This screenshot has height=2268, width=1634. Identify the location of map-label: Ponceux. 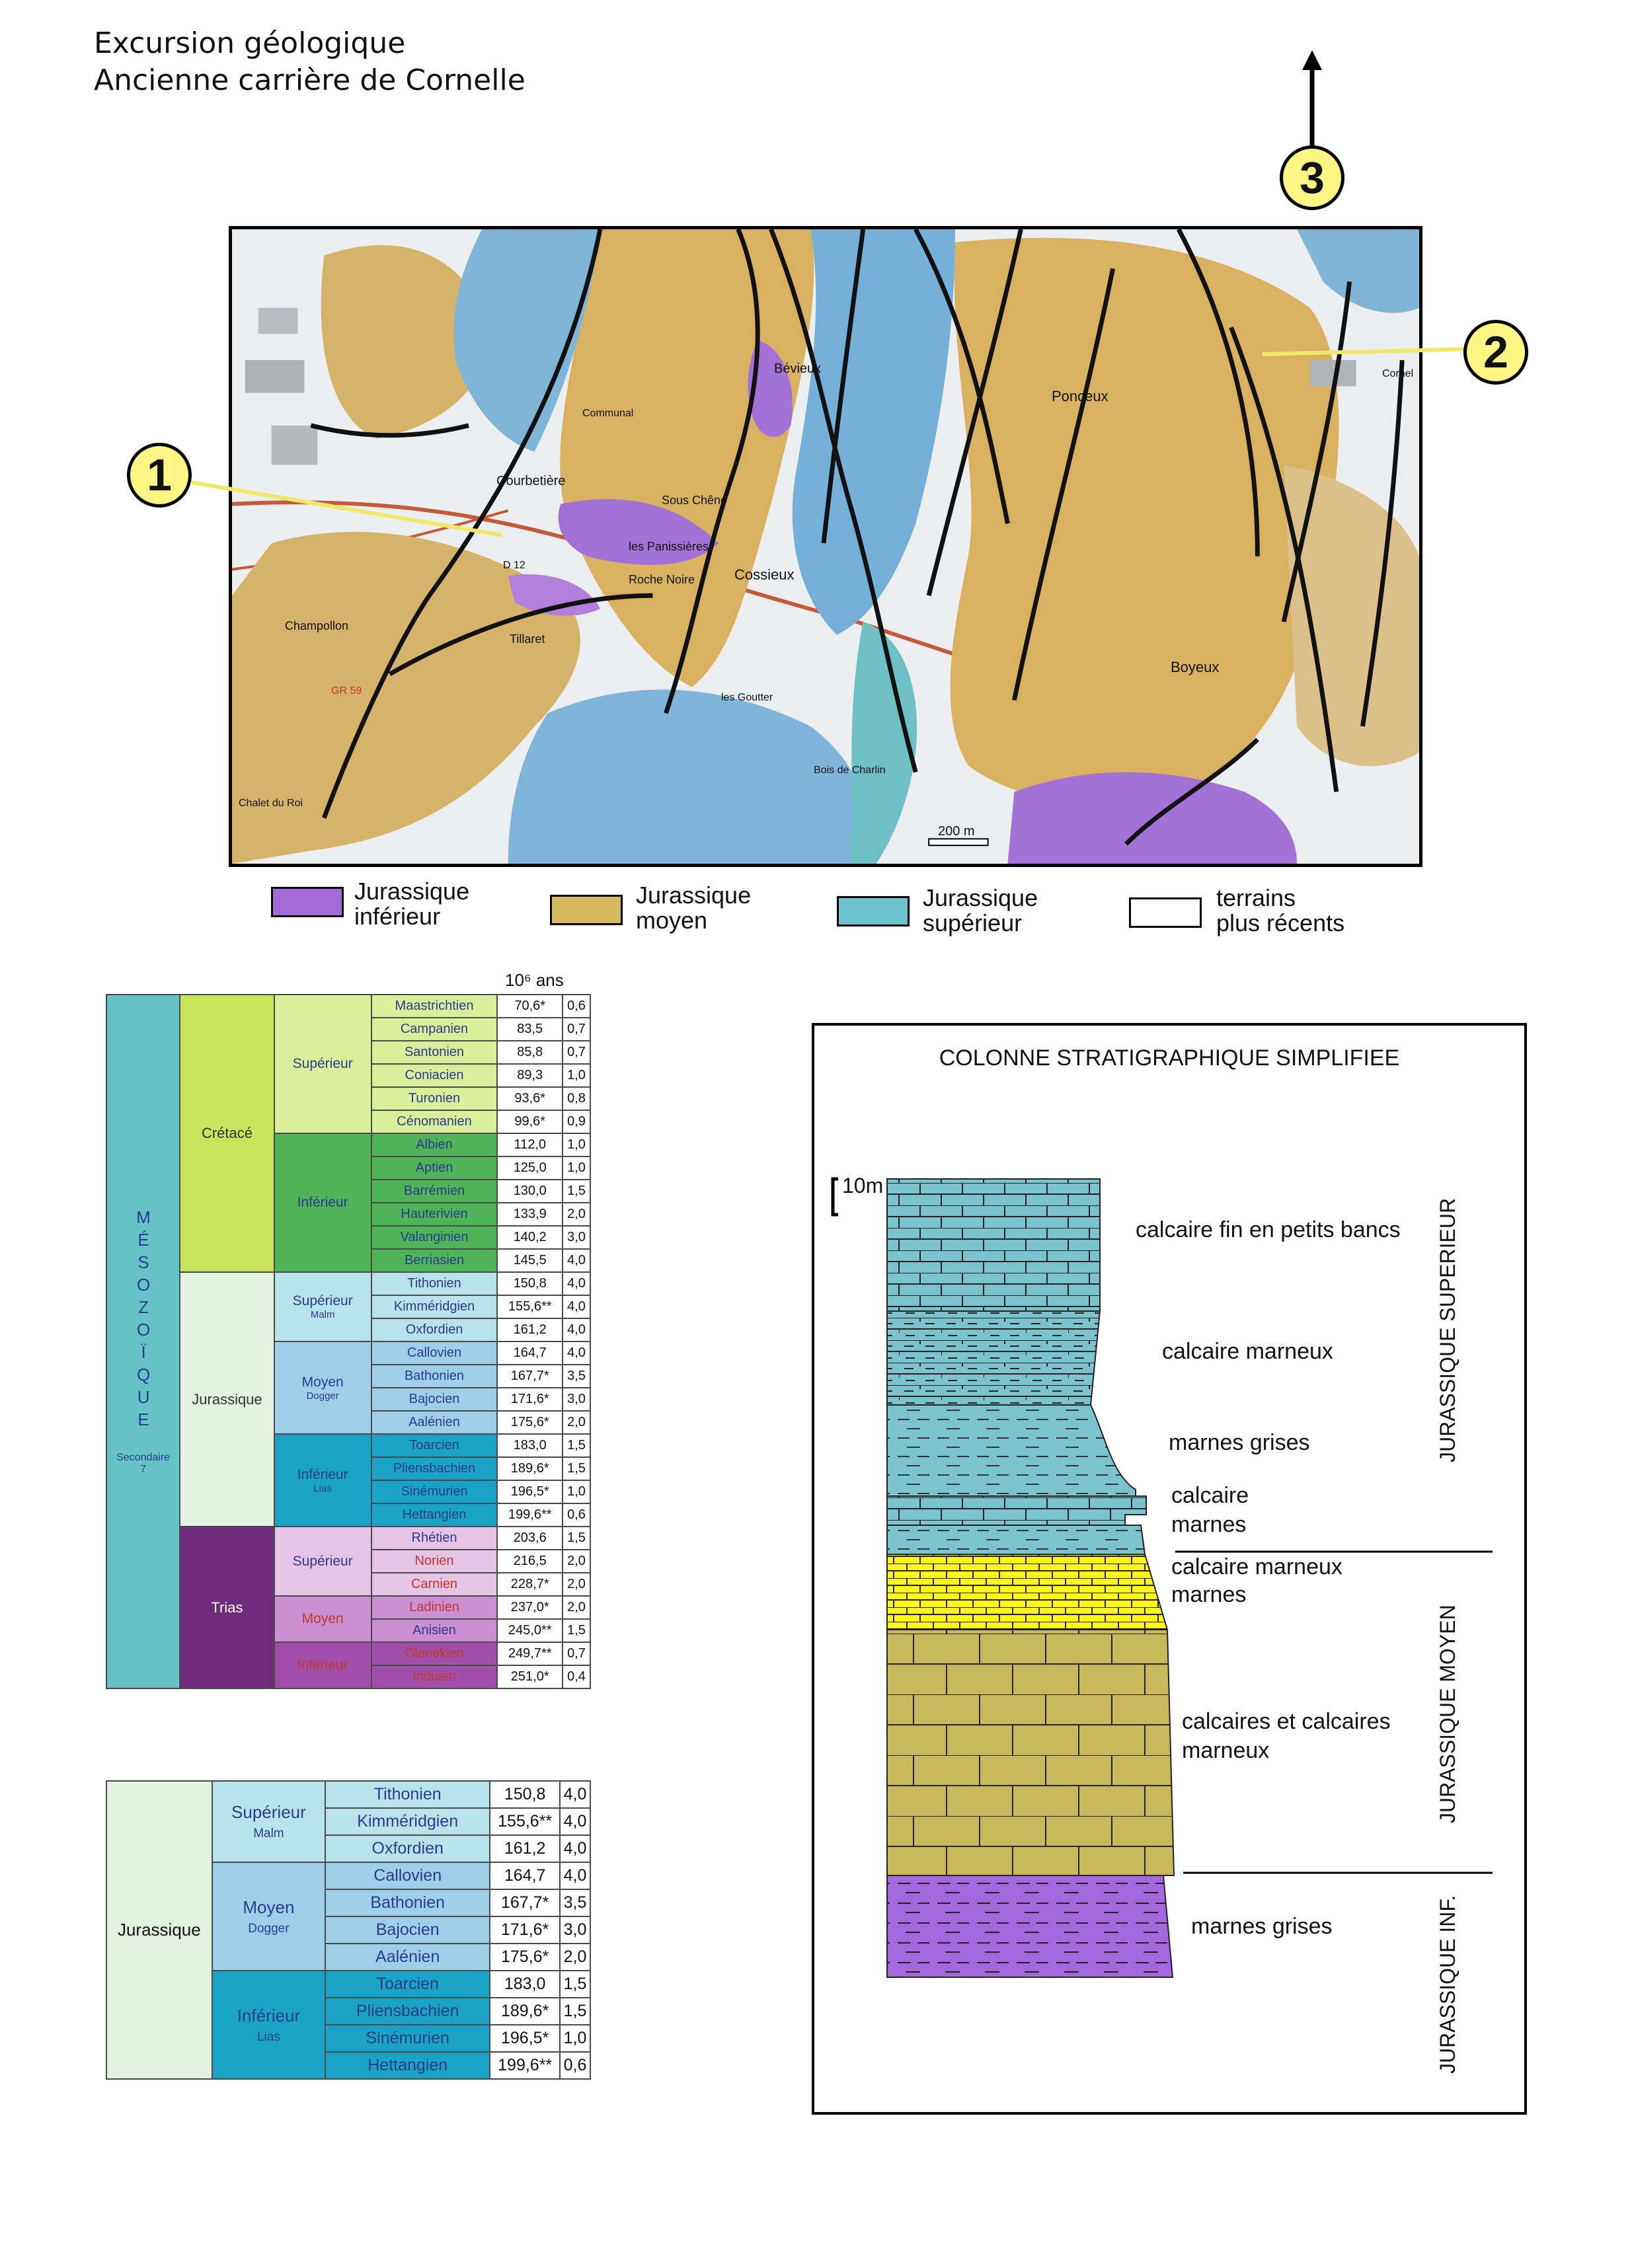
(1080, 396).